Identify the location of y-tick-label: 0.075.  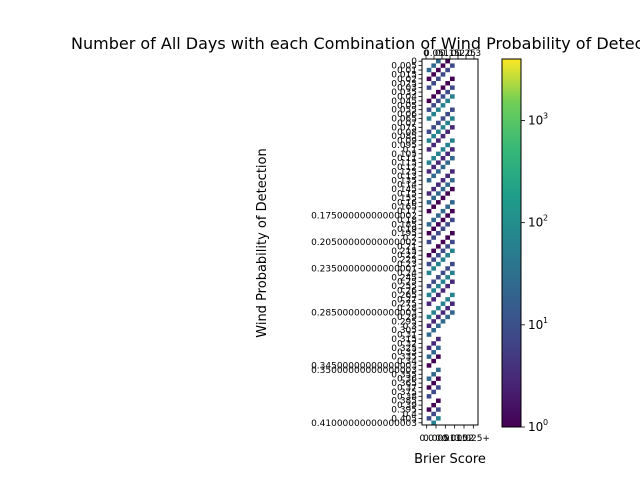
(404, 128).